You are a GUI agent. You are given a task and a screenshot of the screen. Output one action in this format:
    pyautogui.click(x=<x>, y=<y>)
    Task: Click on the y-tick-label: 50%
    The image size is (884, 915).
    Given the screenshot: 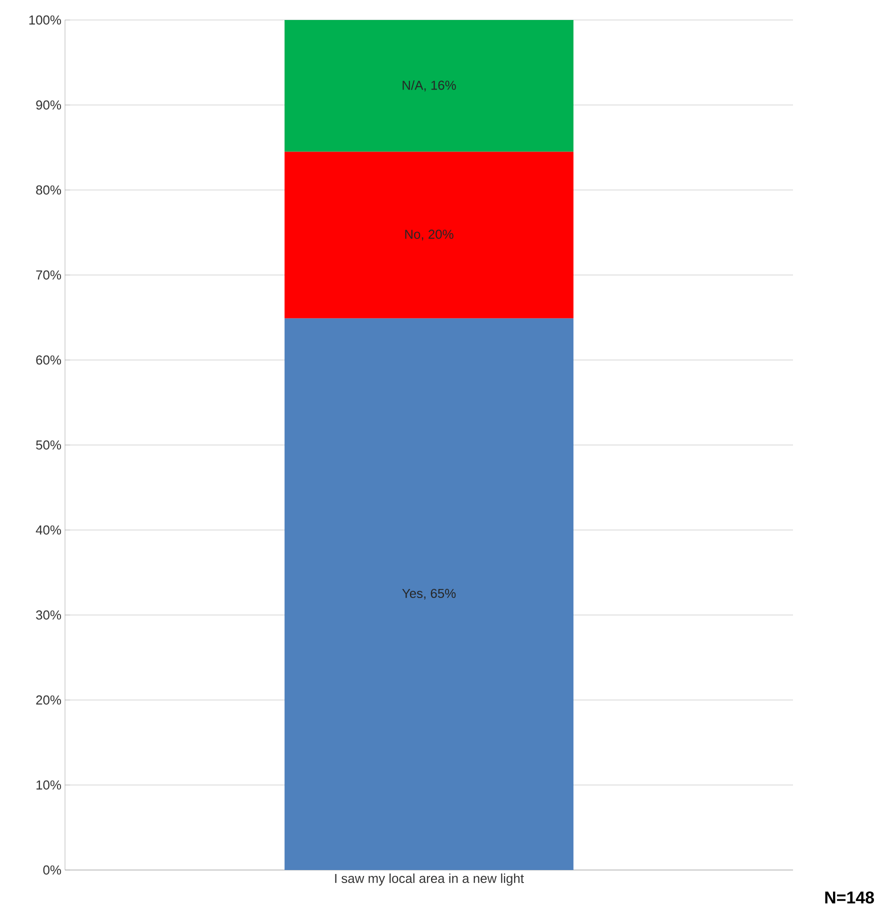 What is the action you would take?
    pyautogui.click(x=49, y=445)
    